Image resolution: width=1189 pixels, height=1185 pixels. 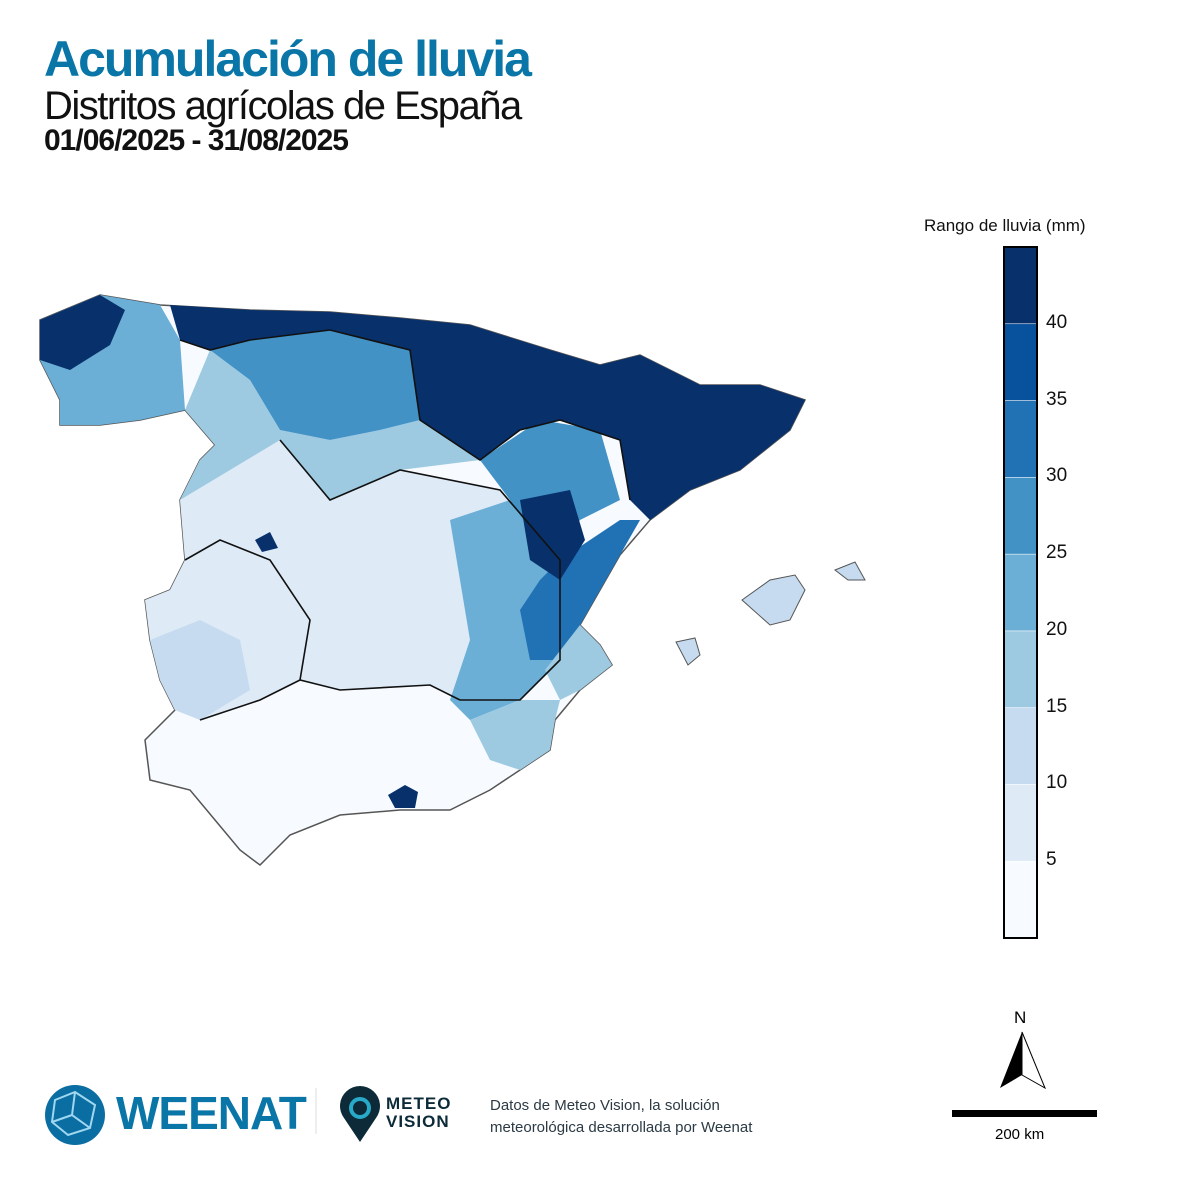 What do you see at coordinates (196, 140) in the screenshot?
I see `date-range: 01/06/2025 - 31/08/2025` at bounding box center [196, 140].